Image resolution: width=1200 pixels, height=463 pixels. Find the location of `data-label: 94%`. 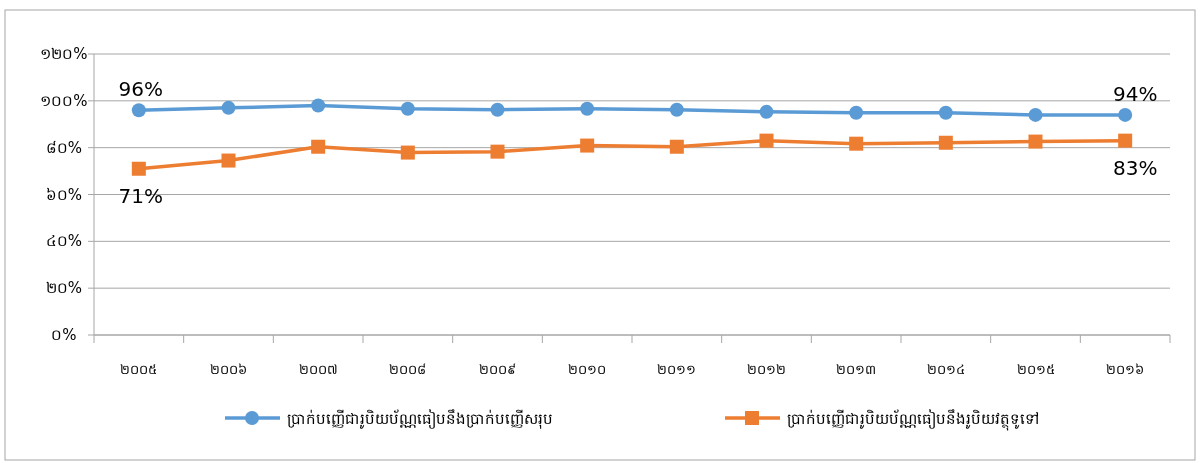

data-label: 94% is located at coordinates (1135, 93).